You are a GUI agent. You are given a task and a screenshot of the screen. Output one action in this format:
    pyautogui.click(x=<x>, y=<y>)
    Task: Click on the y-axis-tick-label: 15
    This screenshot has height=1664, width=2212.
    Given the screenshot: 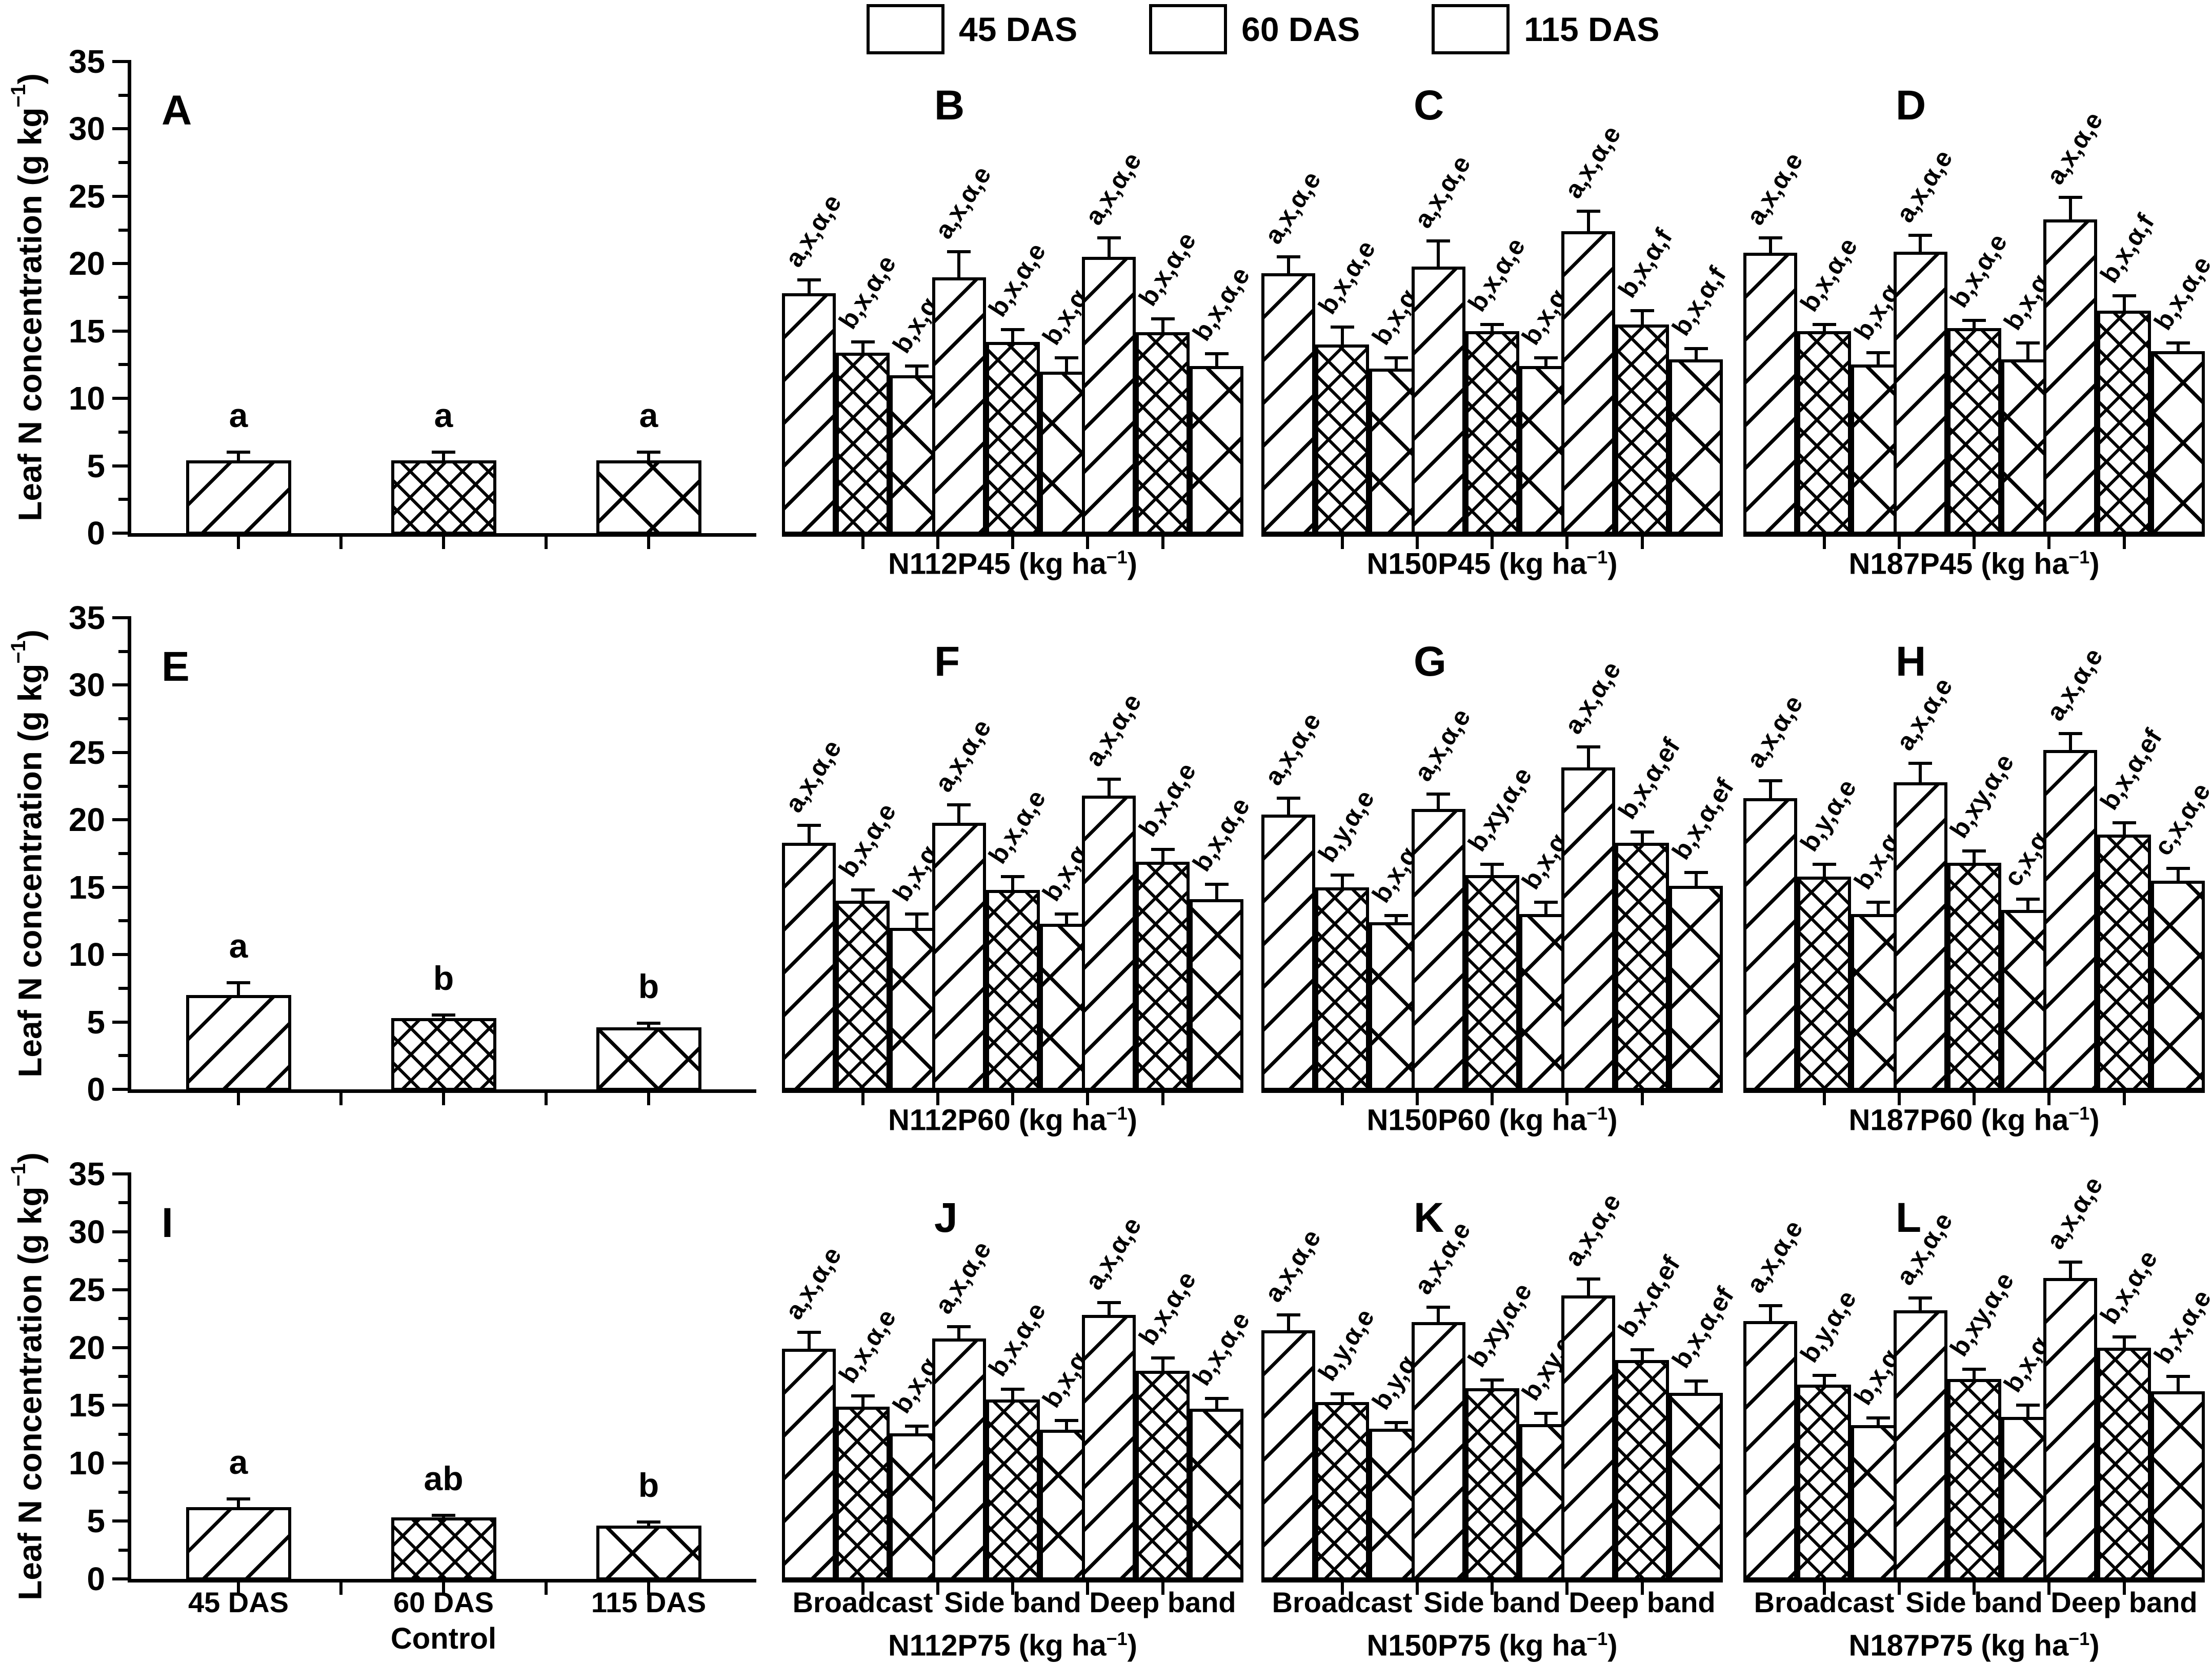 What is the action you would take?
    pyautogui.click(x=86, y=887)
    